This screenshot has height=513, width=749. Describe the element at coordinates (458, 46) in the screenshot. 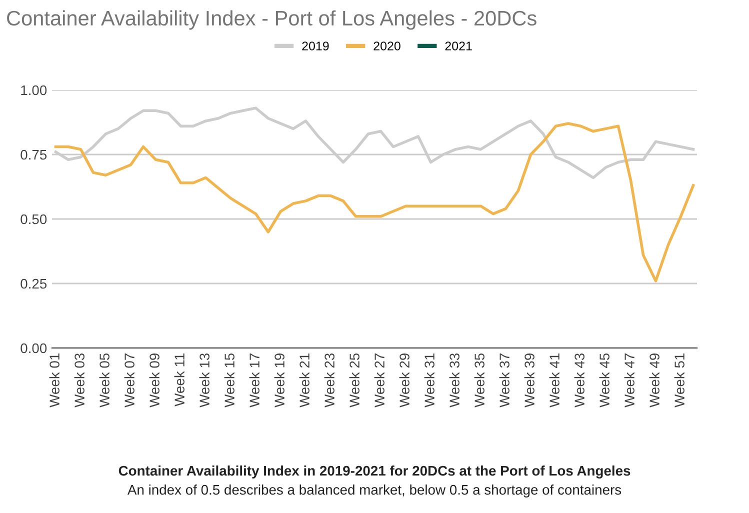

I see `legend-label: 2021` at that location.